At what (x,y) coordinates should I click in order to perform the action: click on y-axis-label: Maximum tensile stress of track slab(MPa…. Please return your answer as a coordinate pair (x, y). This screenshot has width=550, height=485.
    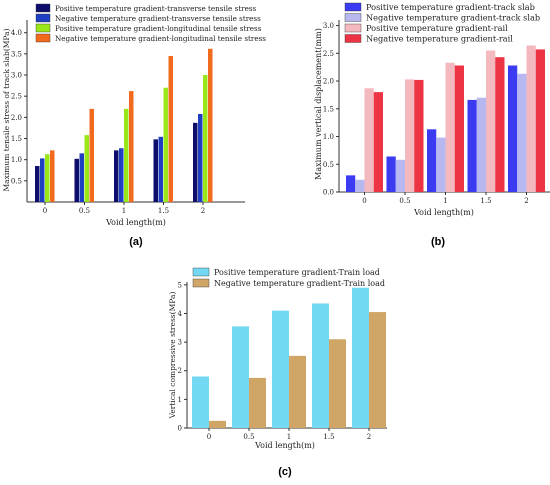
    Looking at the image, I should click on (6, 109).